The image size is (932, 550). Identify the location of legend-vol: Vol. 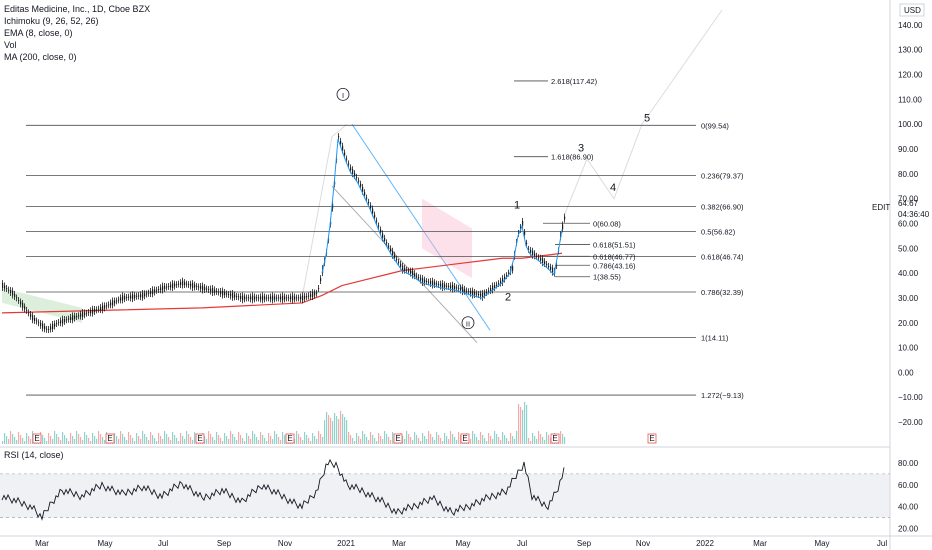
(10, 45).